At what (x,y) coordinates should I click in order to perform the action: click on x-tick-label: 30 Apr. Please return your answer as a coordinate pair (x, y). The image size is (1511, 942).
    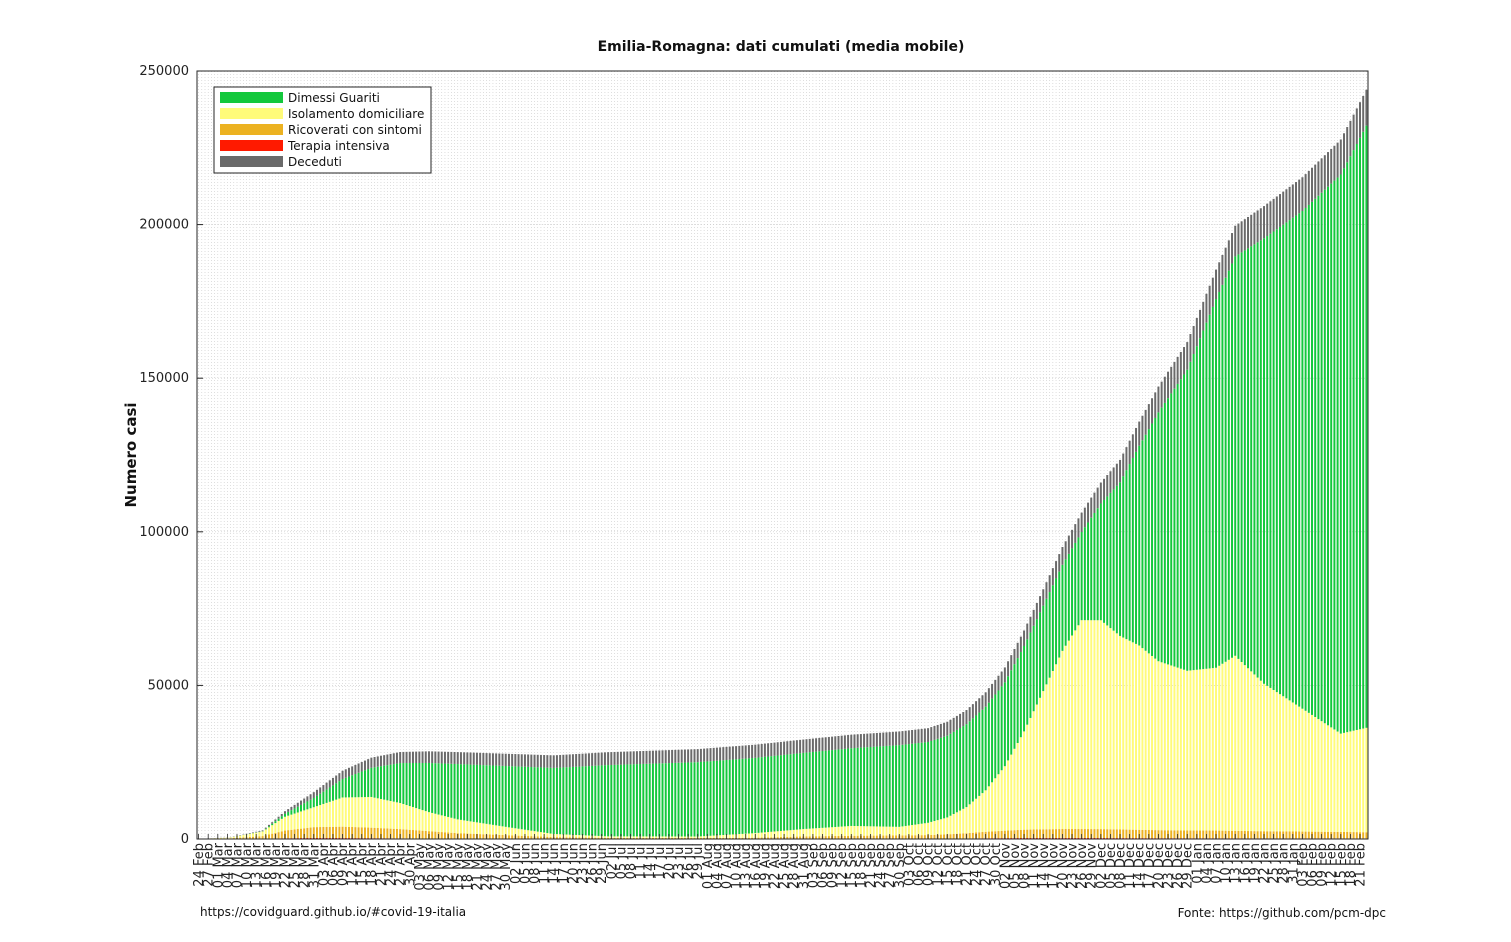
    Looking at the image, I should click on (410, 864).